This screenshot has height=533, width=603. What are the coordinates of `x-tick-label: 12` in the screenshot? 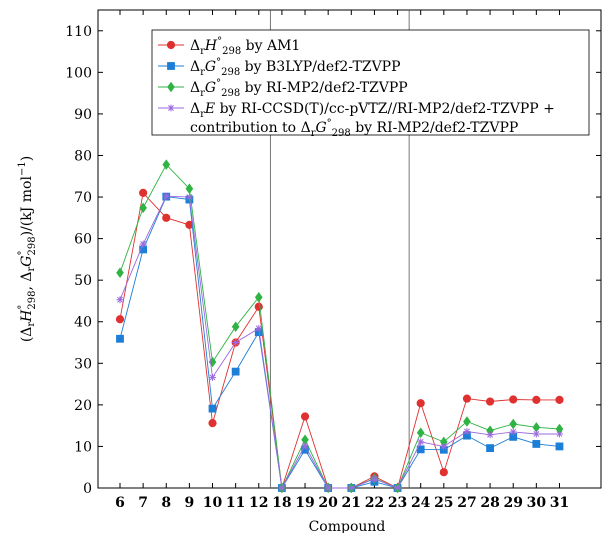 It's located at (258, 503).